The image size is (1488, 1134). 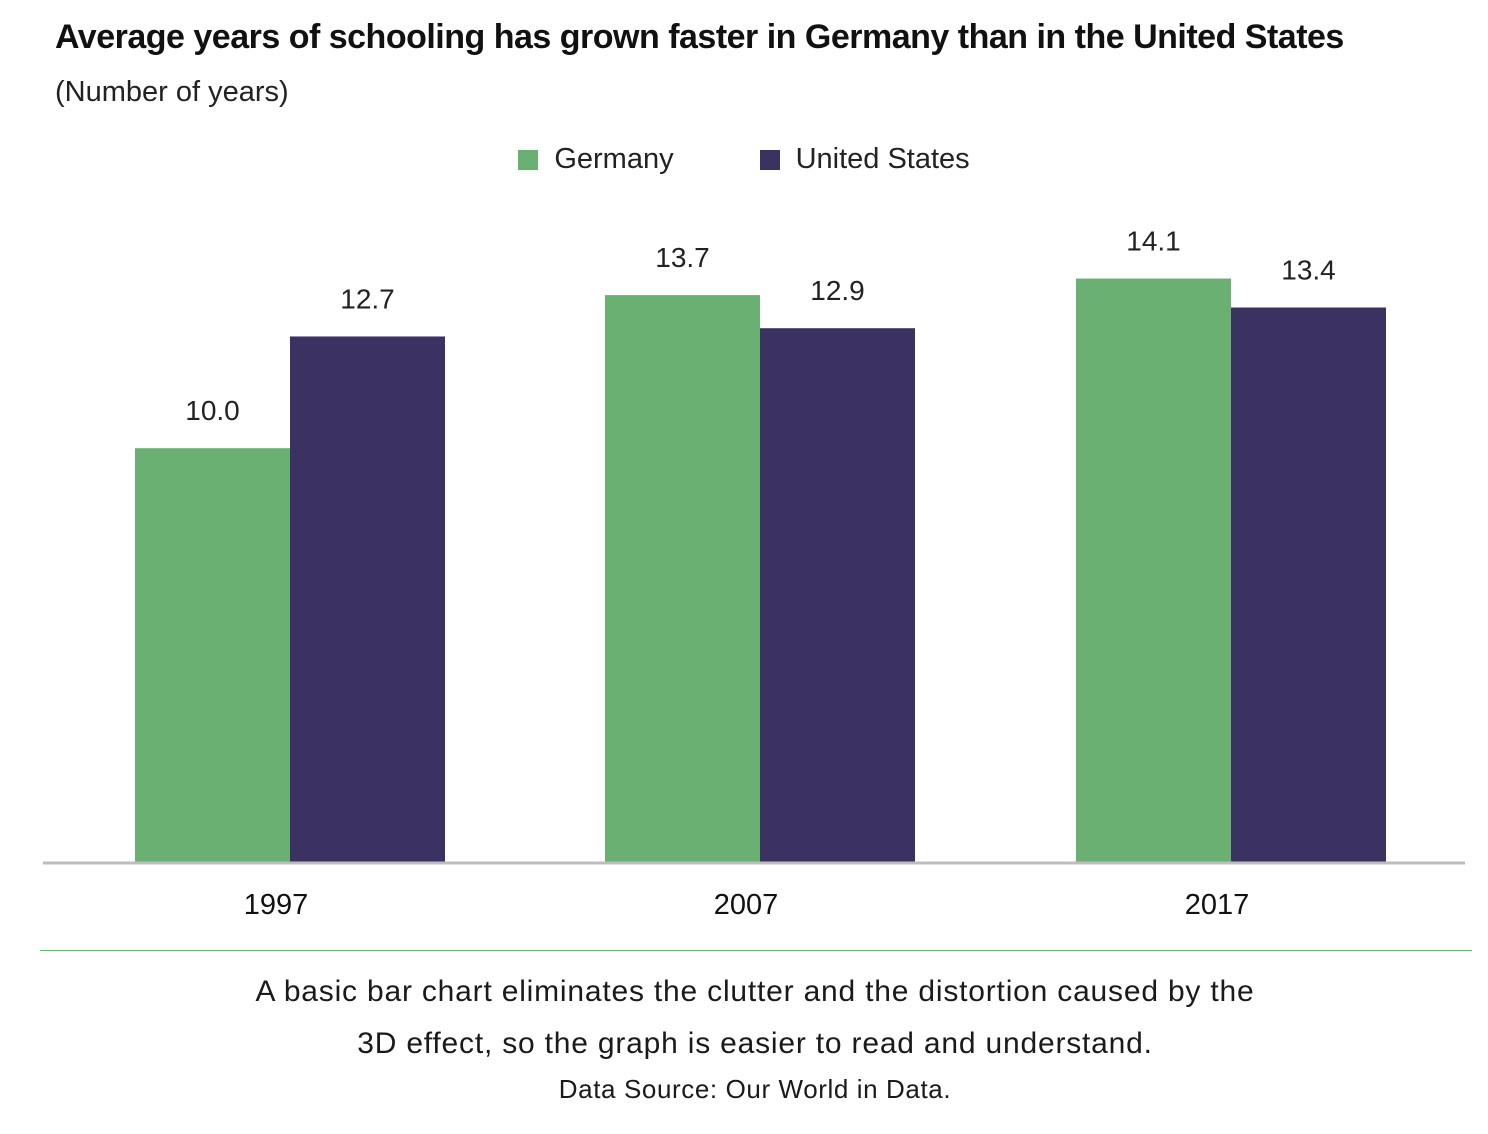 I want to click on bar-germany-2007, so click(x=682, y=578).